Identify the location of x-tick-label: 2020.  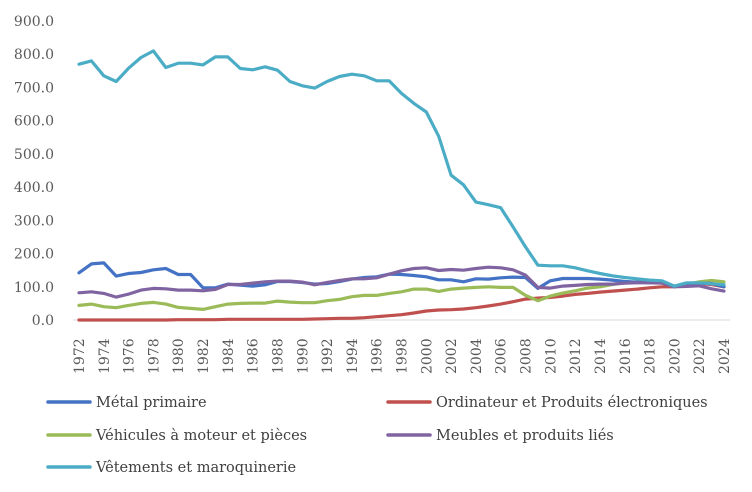
(675, 356).